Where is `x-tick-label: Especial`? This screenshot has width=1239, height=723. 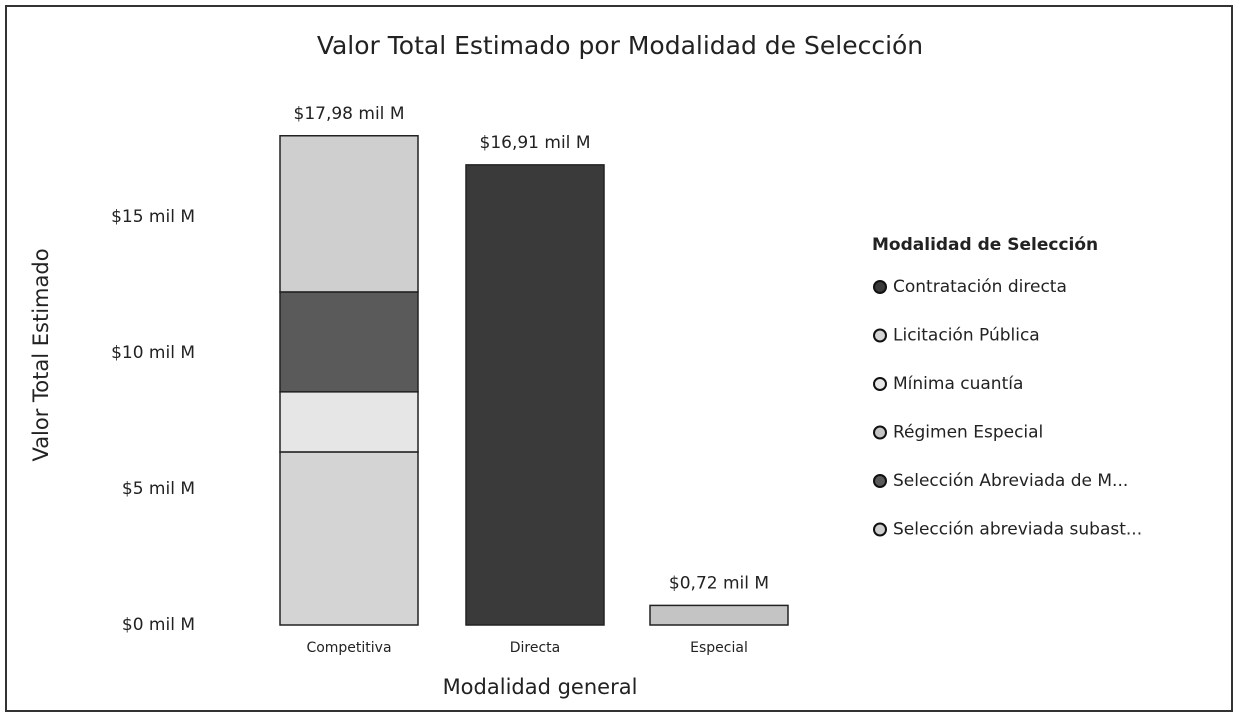
x-tick-label: Especial is located at coordinates (719, 648).